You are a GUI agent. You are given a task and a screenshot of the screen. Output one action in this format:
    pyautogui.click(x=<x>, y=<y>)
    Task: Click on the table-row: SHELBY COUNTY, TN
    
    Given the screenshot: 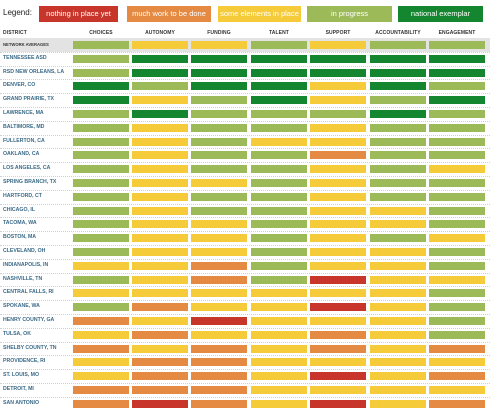 What is the action you would take?
    pyautogui.click(x=245, y=349)
    